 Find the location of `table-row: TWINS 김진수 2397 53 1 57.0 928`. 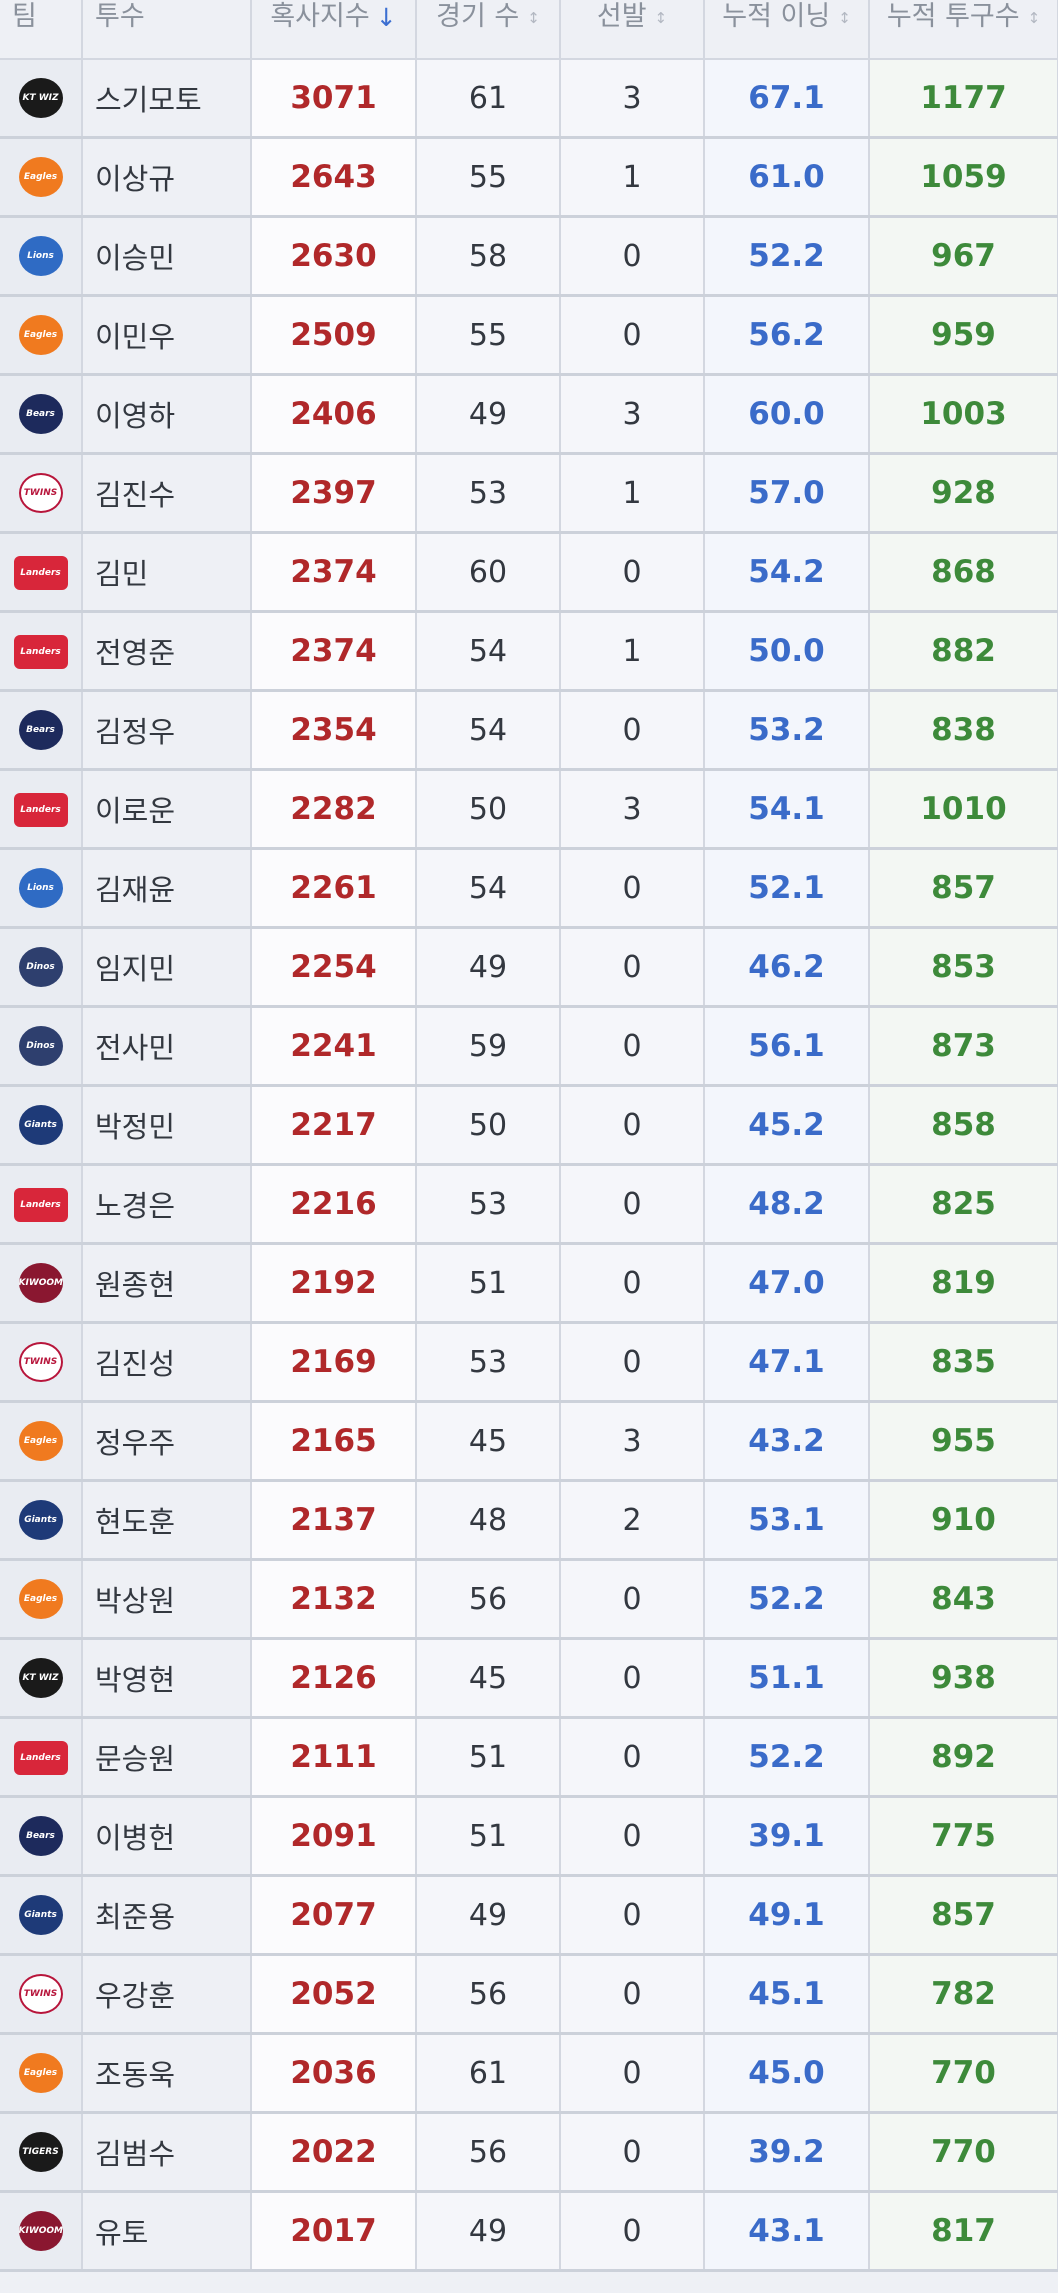

table-row: TWINS 김진수 2397 53 1 57.0 928 is located at coordinates (529, 493).